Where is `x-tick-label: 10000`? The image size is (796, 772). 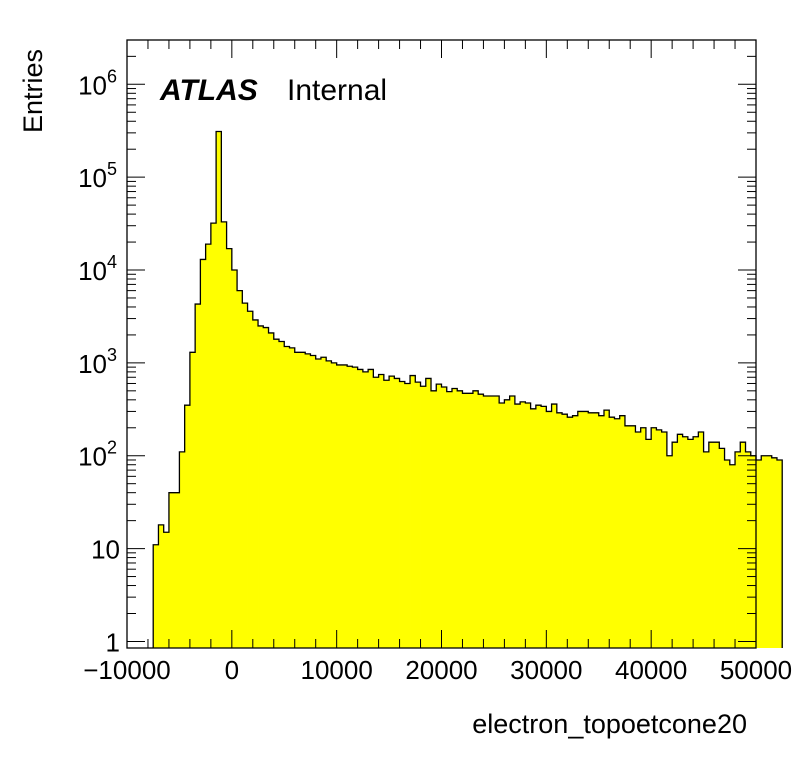 x-tick-label: 10000 is located at coordinates (337, 670).